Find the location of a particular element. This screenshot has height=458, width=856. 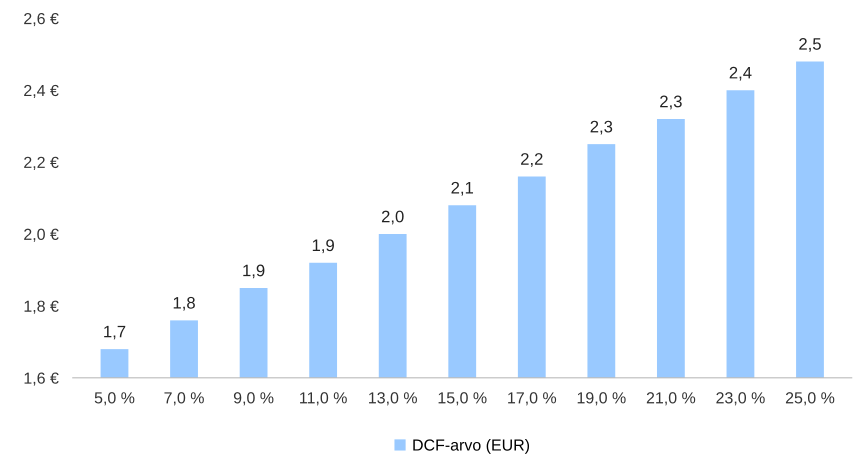

x-tick-label: 25,0 % is located at coordinates (810, 399).